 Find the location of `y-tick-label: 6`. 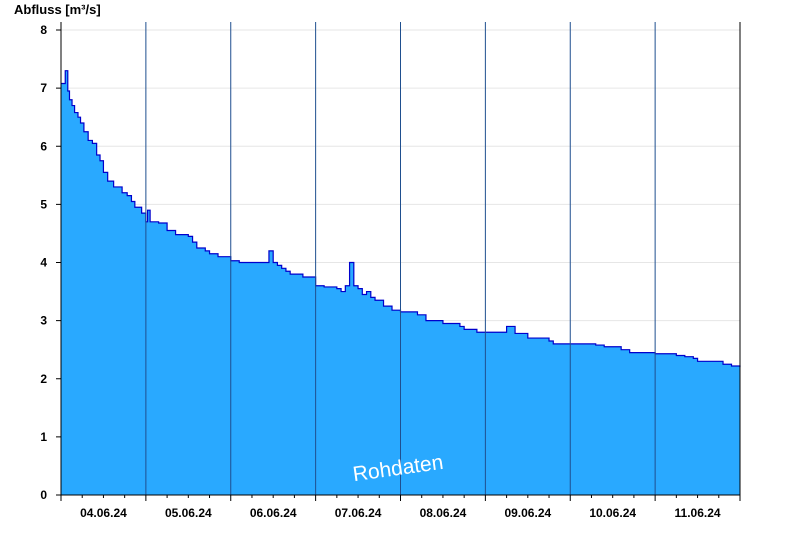

y-tick-label: 6 is located at coordinates (43, 146).